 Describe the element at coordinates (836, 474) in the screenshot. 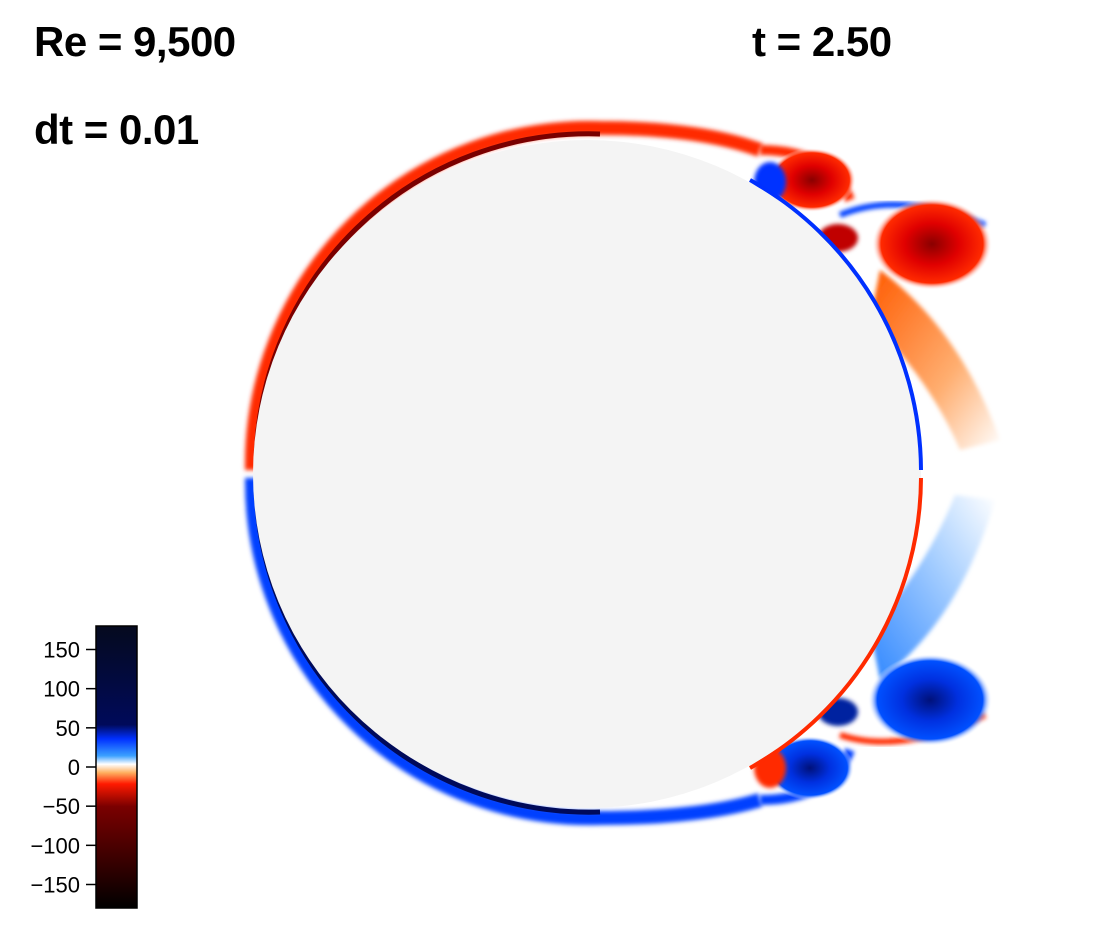

I see `rear-boundary-layers` at that location.